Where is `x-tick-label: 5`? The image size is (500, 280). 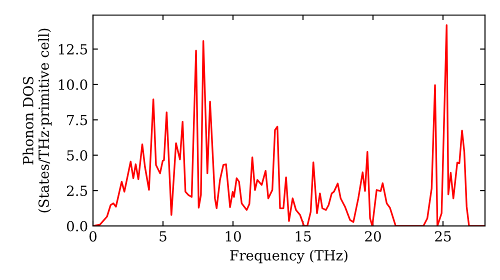
x-tick-label: 5 is located at coordinates (163, 236).